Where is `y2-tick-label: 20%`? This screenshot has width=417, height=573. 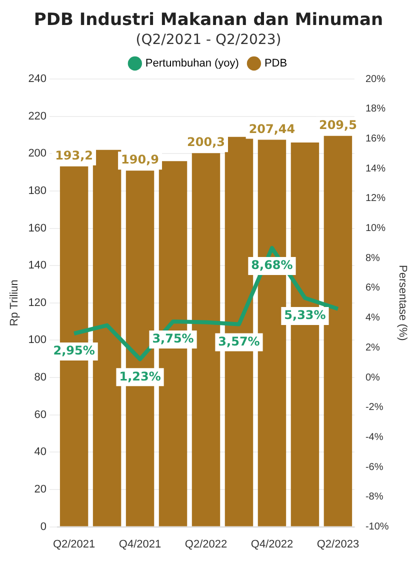
y2-tick-label: 20% is located at coordinates (375, 79).